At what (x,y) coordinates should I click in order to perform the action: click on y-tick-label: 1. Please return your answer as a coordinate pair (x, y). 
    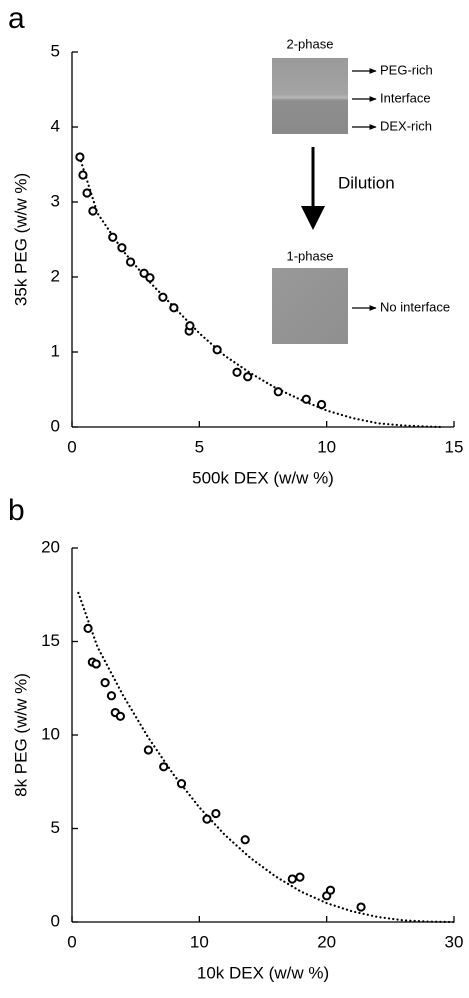
    Looking at the image, I should click on (55, 350).